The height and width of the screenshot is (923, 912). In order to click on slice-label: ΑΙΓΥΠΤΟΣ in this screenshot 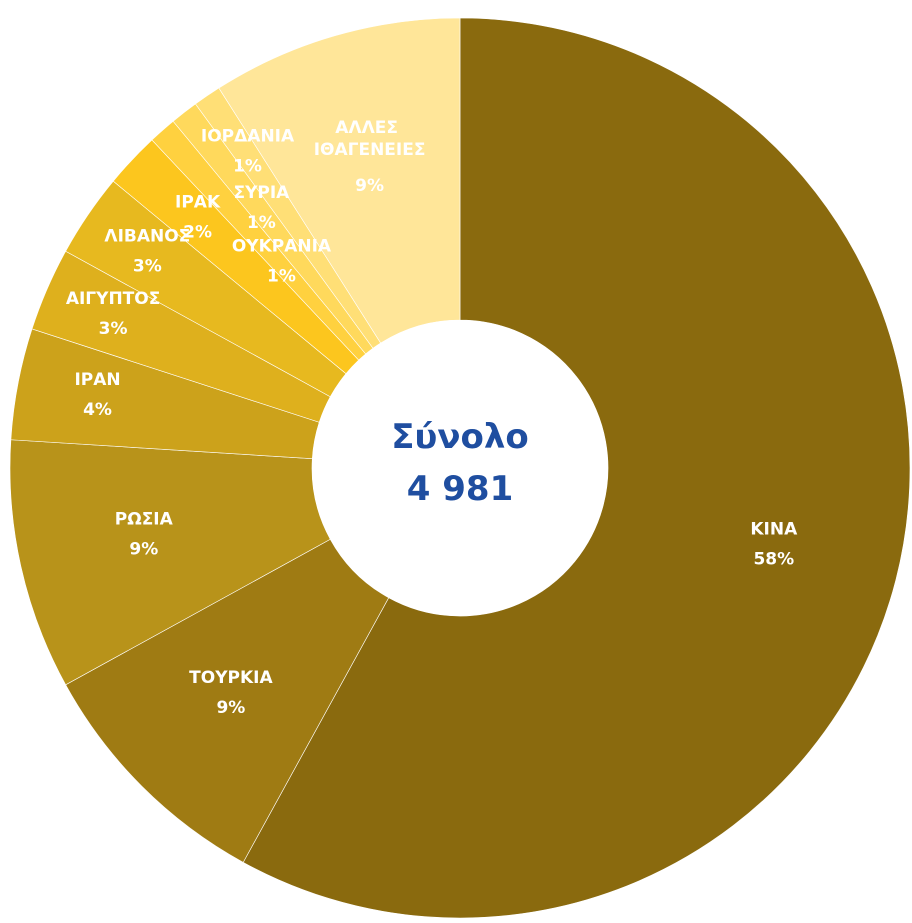, I will do `click(113, 299)`.